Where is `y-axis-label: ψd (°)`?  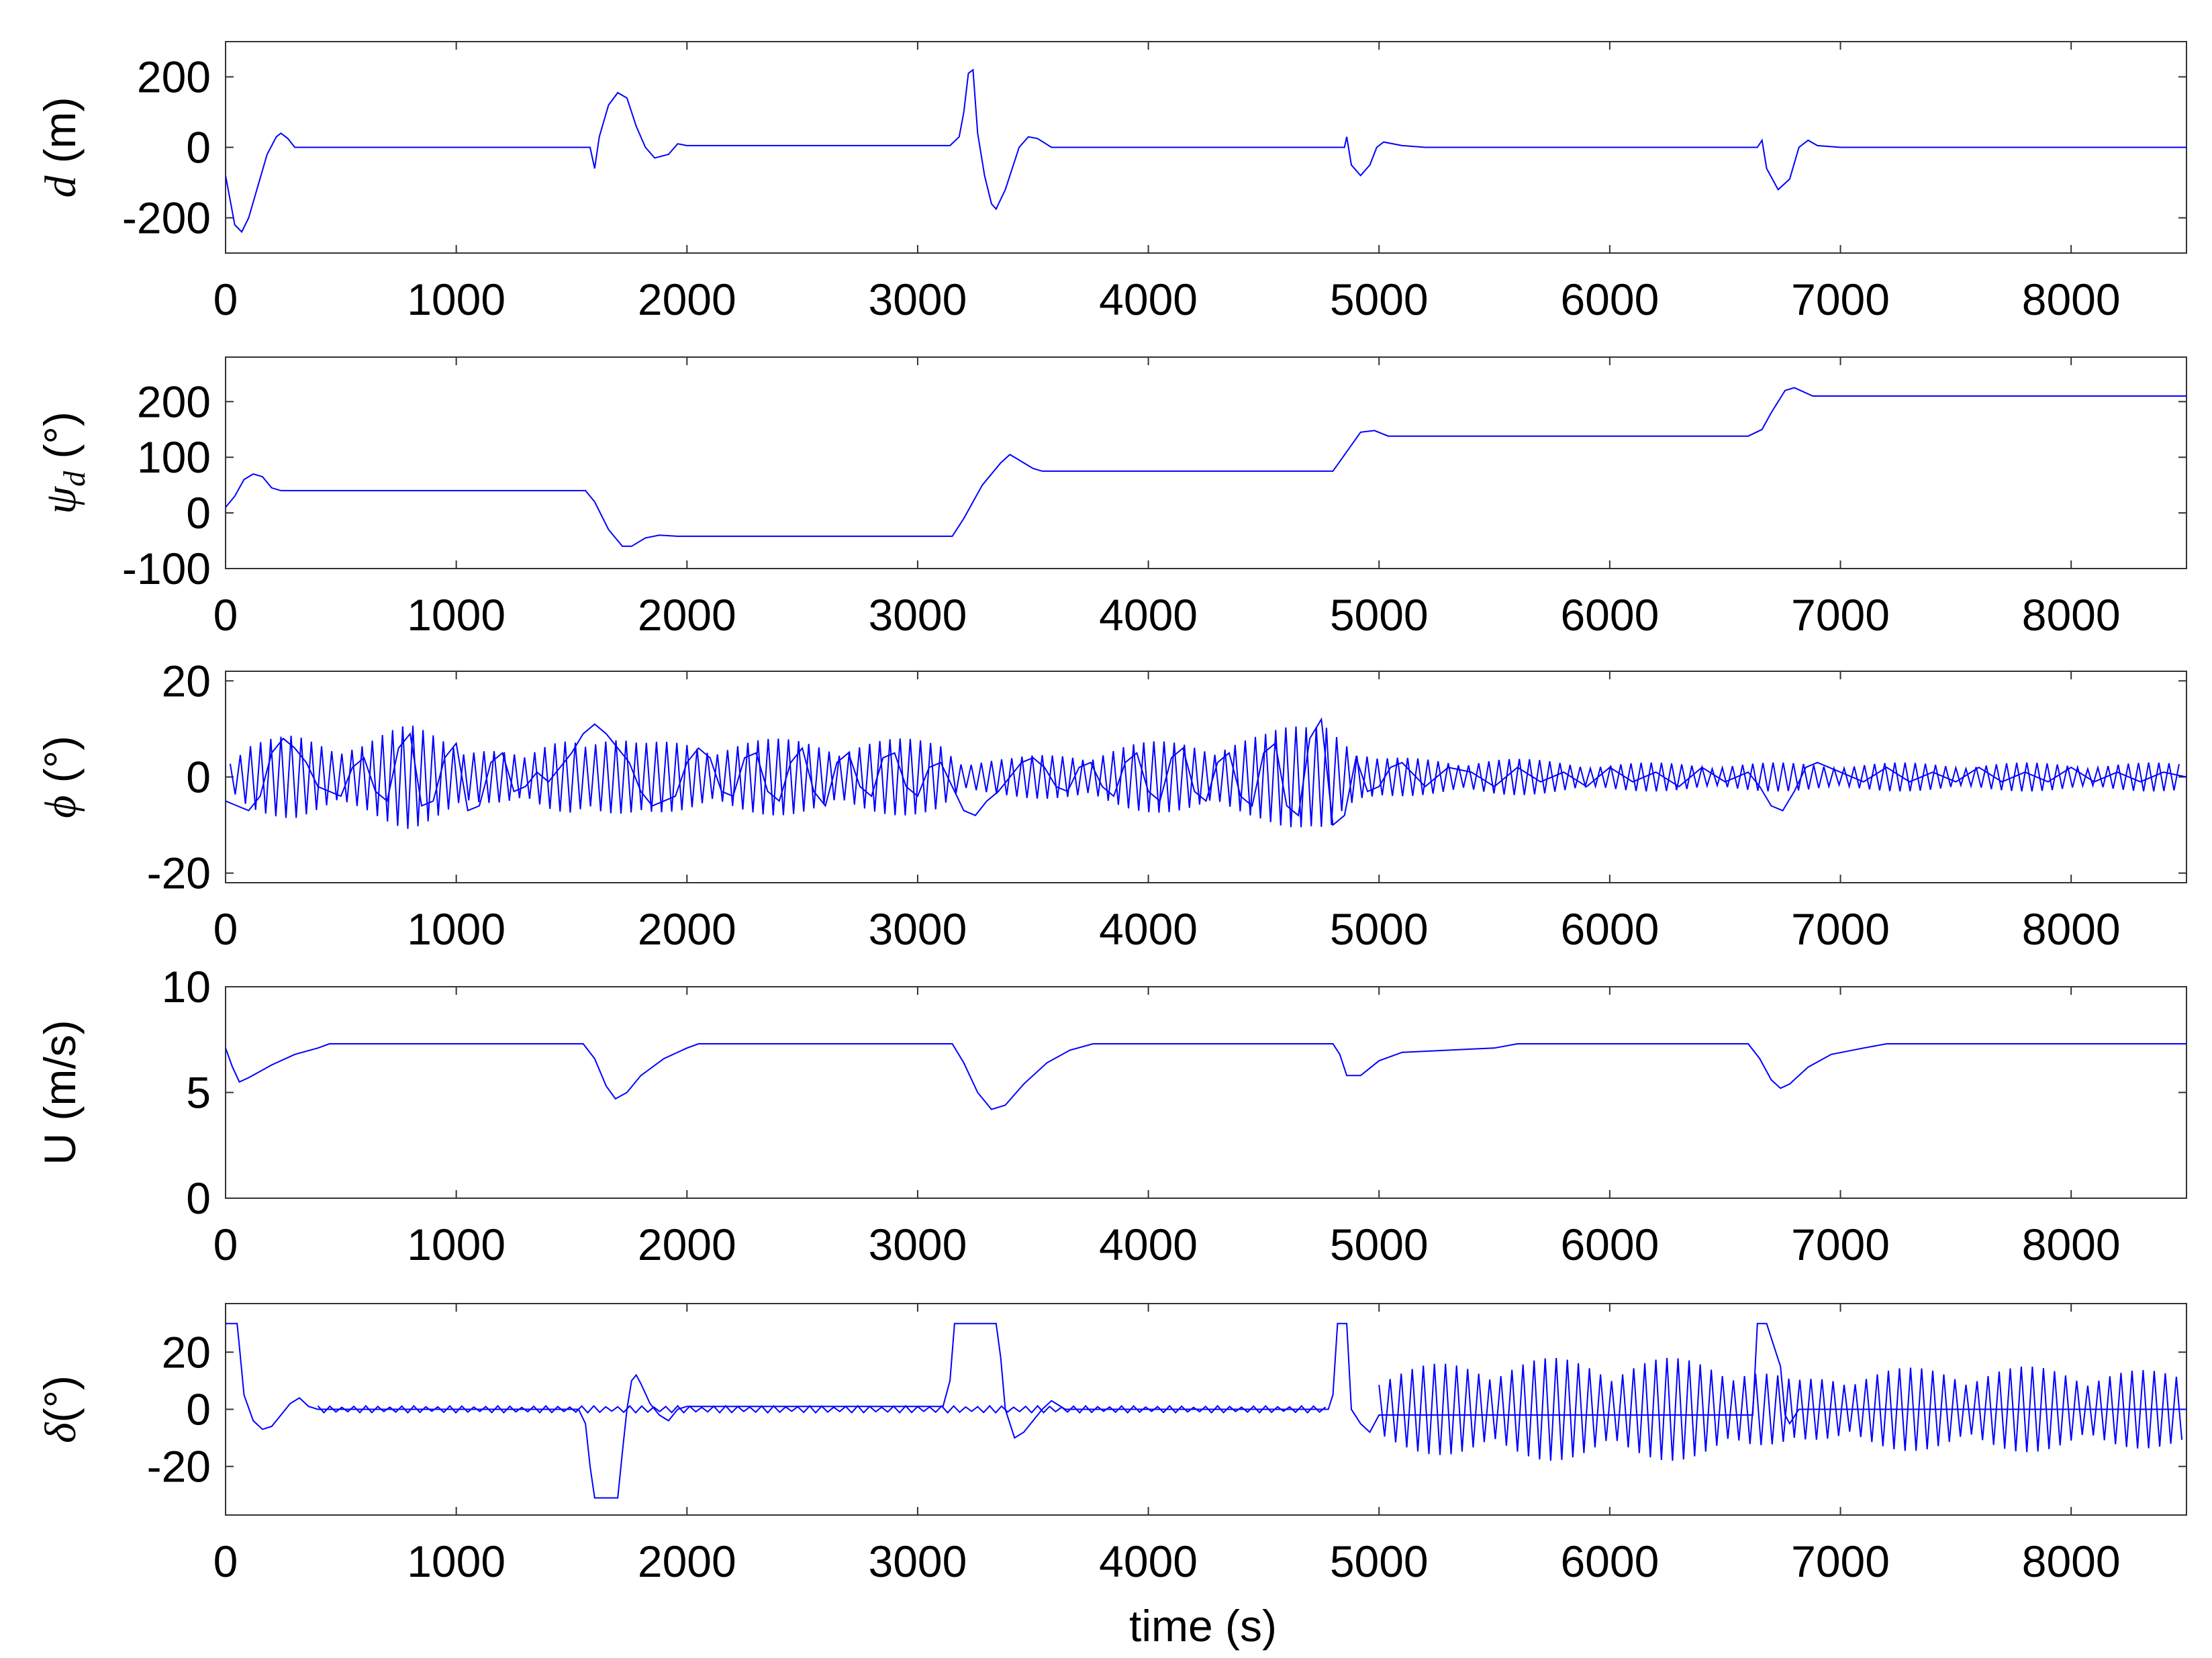
y-axis-label: ψd (°) is located at coordinates (63, 463).